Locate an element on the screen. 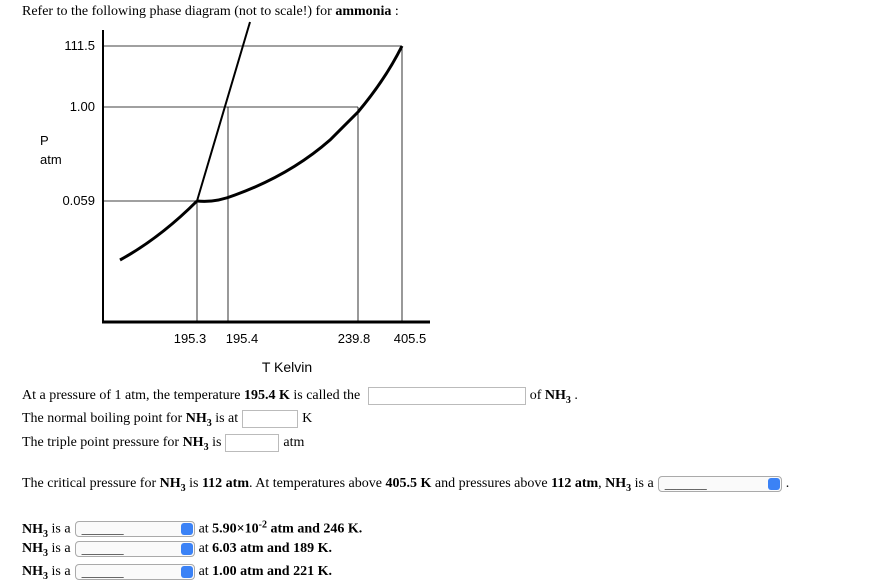  question-3: The triple point pressure for NH3 is atm is located at coordinates (163, 445).